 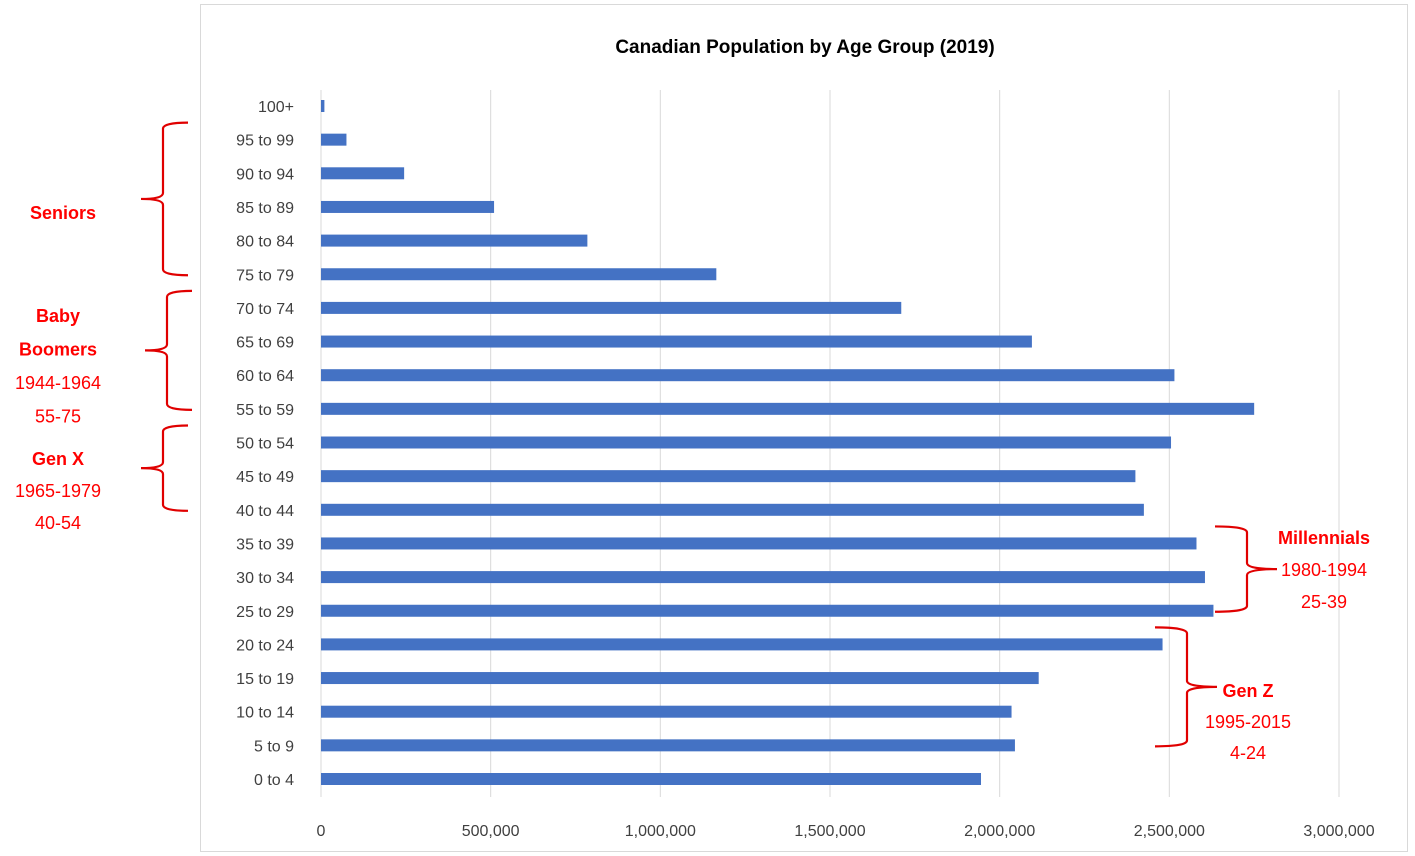 What do you see at coordinates (265, 343) in the screenshot?
I see `category-label: 65 to 69` at bounding box center [265, 343].